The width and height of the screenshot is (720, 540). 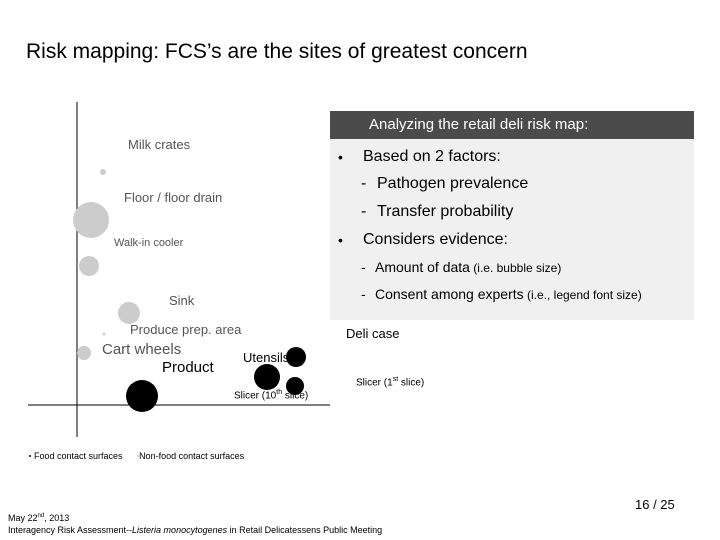 I want to click on bubble-slicer-1st, so click(x=295, y=386).